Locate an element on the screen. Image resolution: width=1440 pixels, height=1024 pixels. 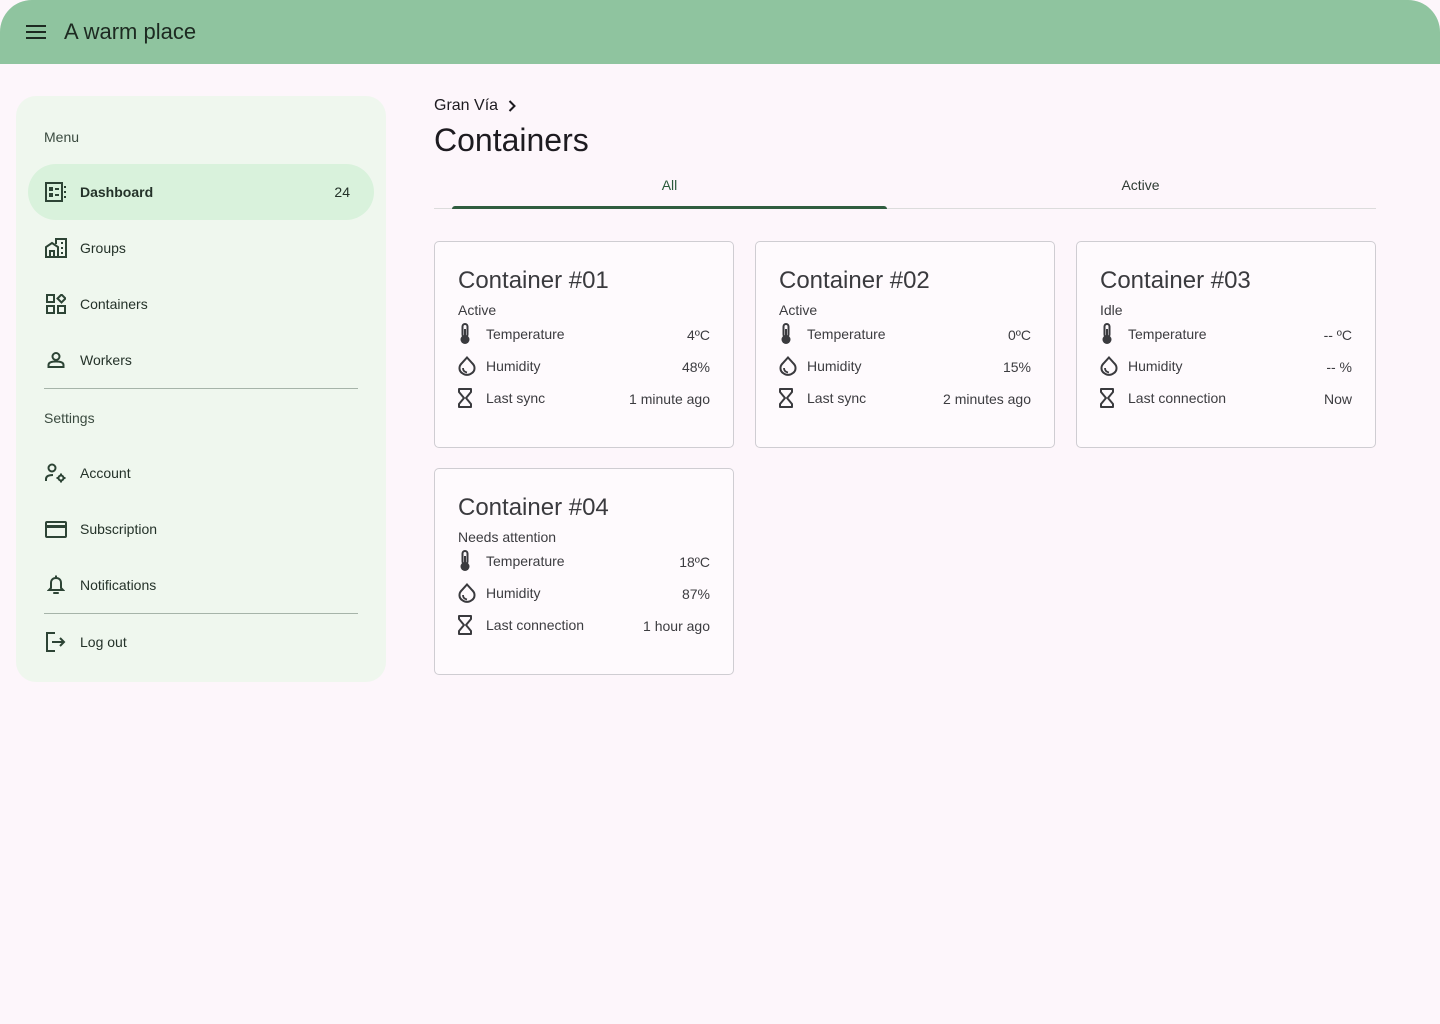
sidebar-item-label: Account is located at coordinates (105, 473).